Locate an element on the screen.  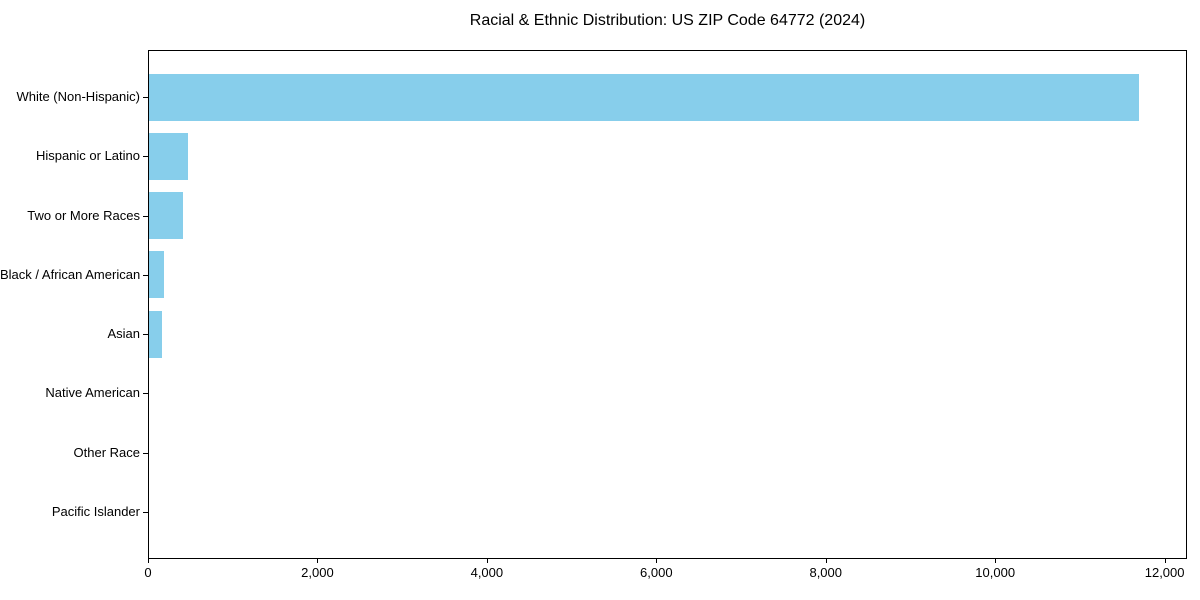
y-tick-label: Asian is located at coordinates (123, 334).